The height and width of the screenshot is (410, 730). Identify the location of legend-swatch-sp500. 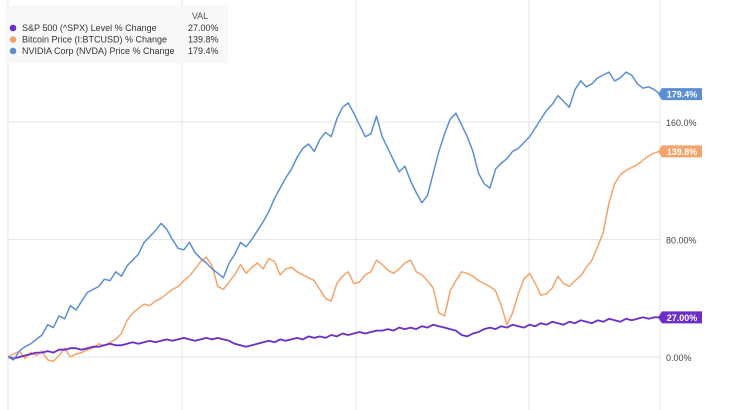
(13, 28).